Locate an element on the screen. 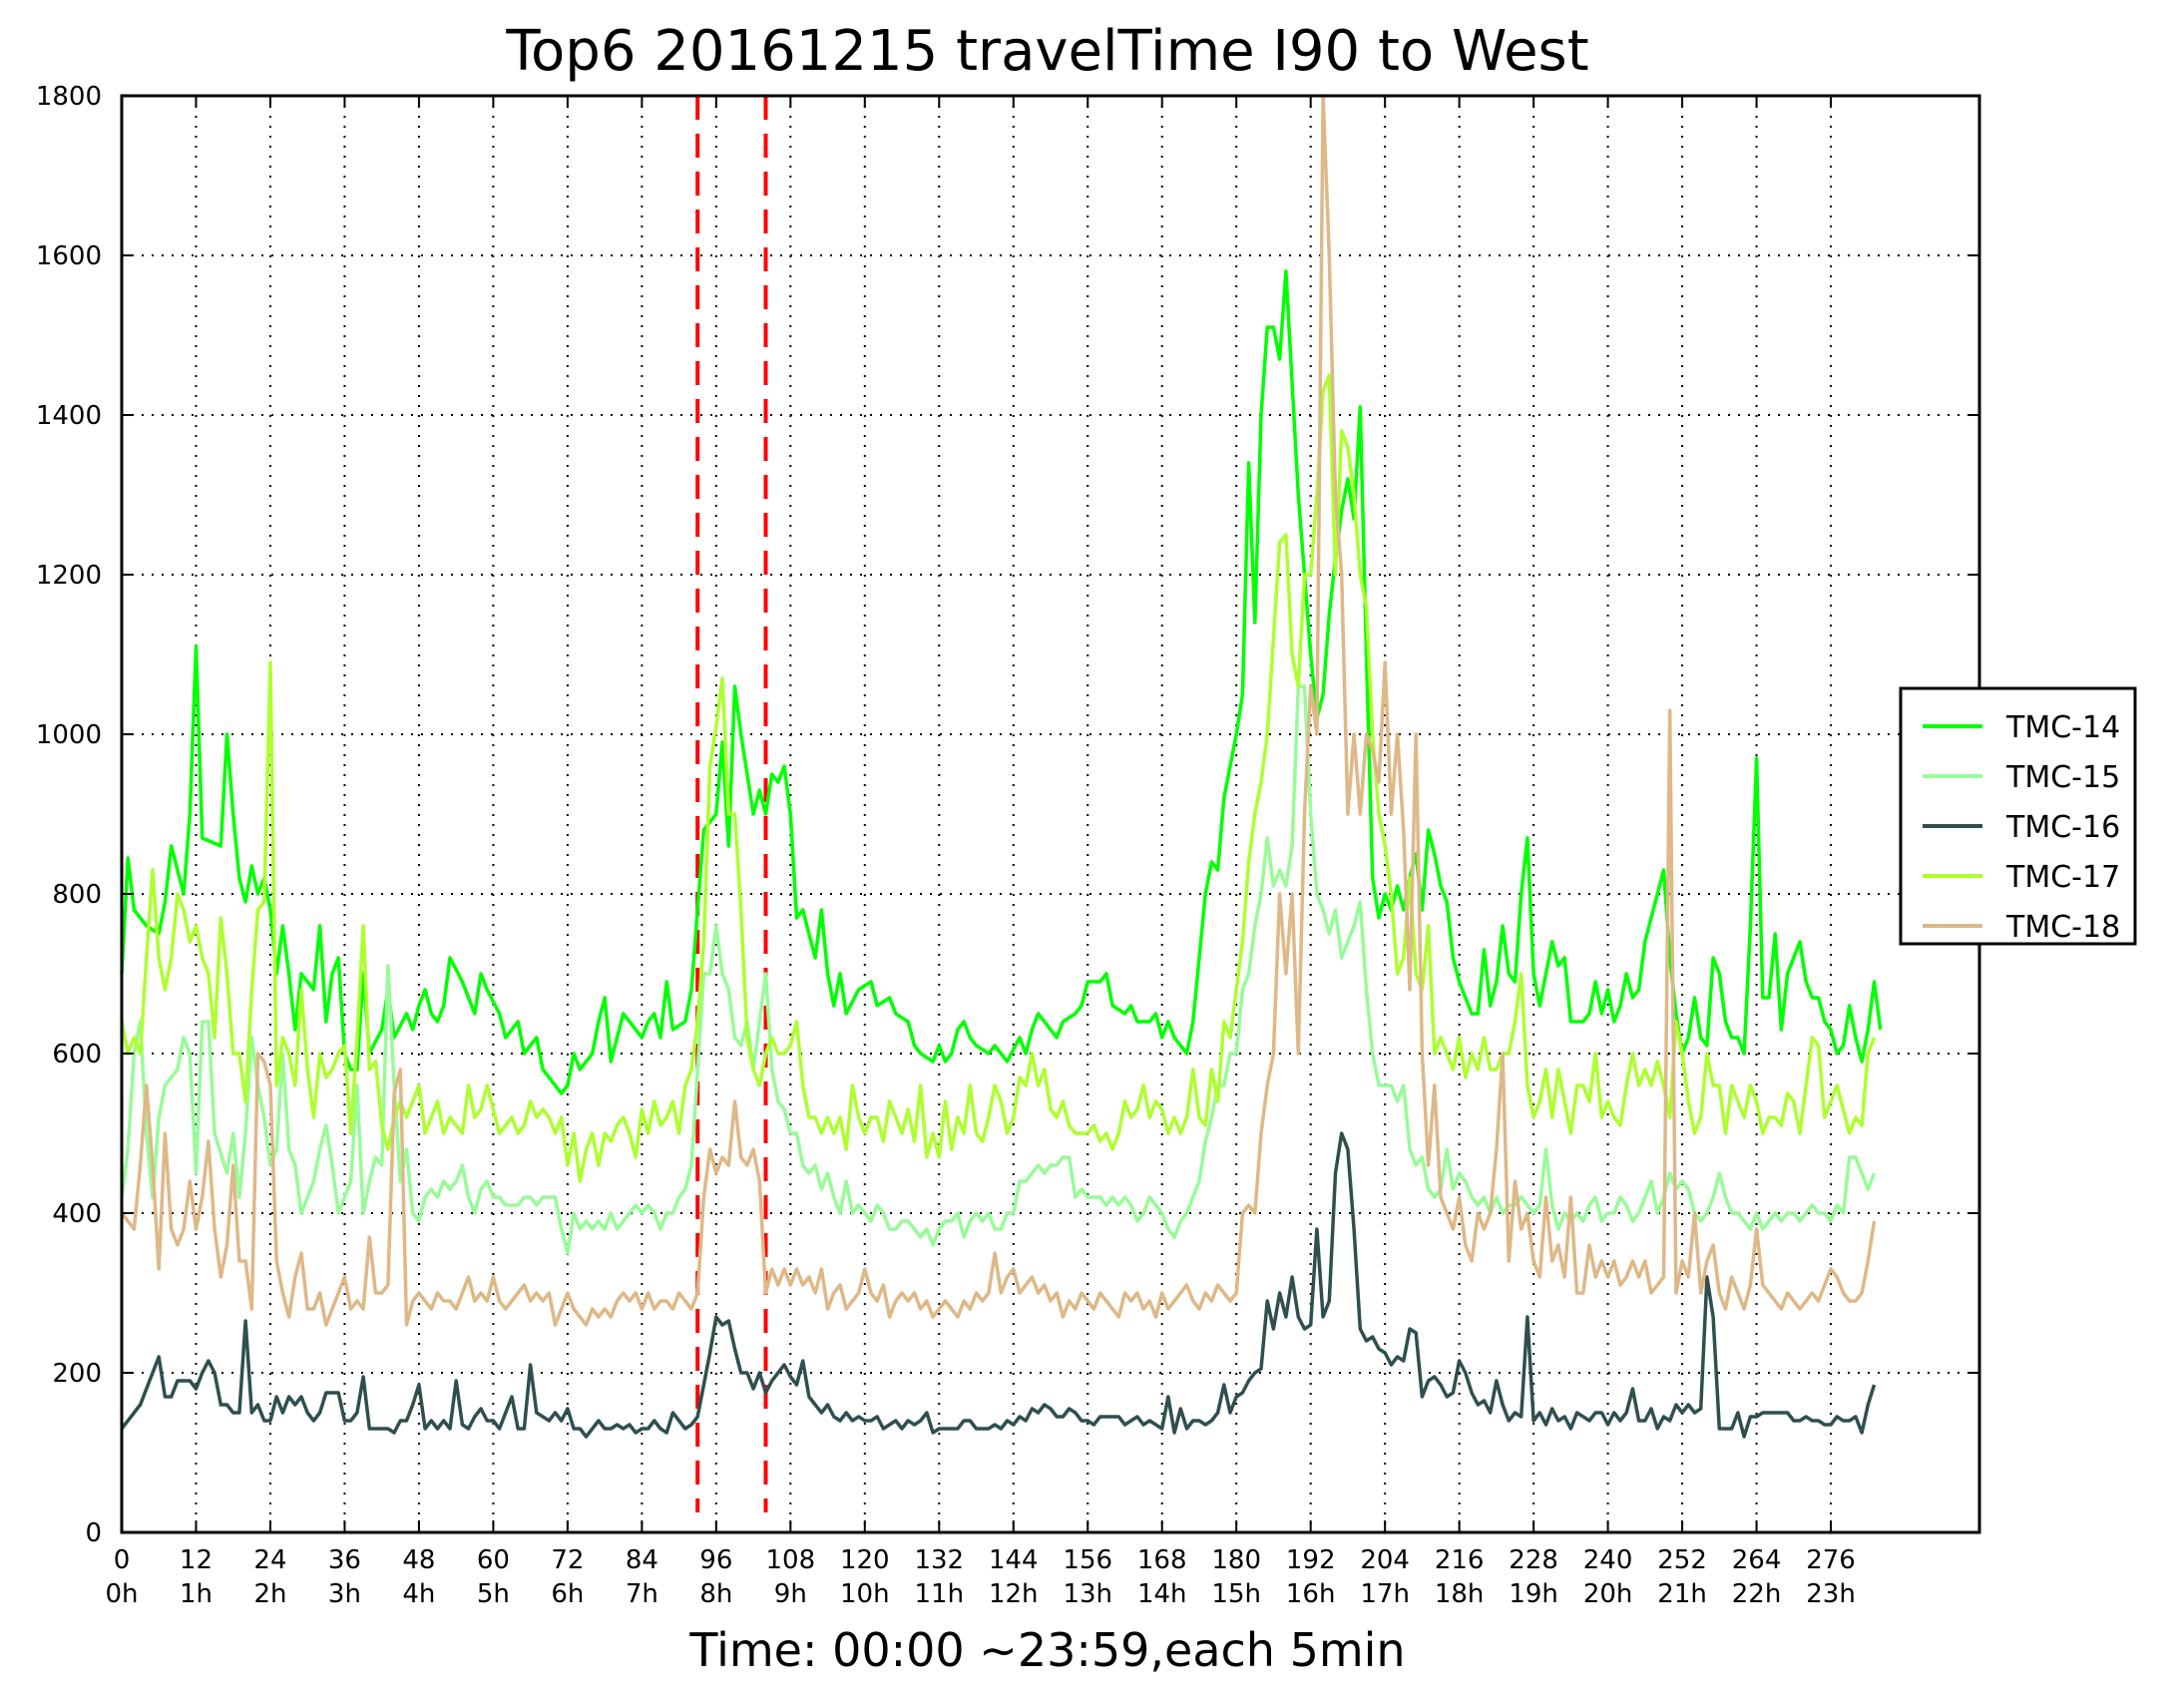 The image size is (2175, 1708). x-tick-sublabel: 10h is located at coordinates (865, 1594).